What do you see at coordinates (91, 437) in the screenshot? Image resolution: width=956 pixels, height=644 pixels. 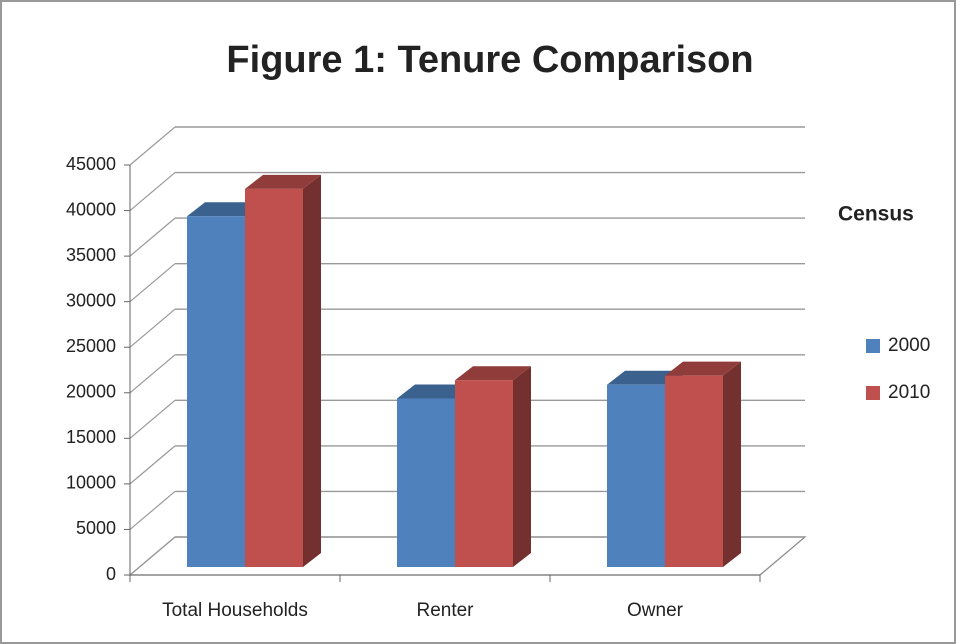 I see `y-tick-label: 15000` at bounding box center [91, 437].